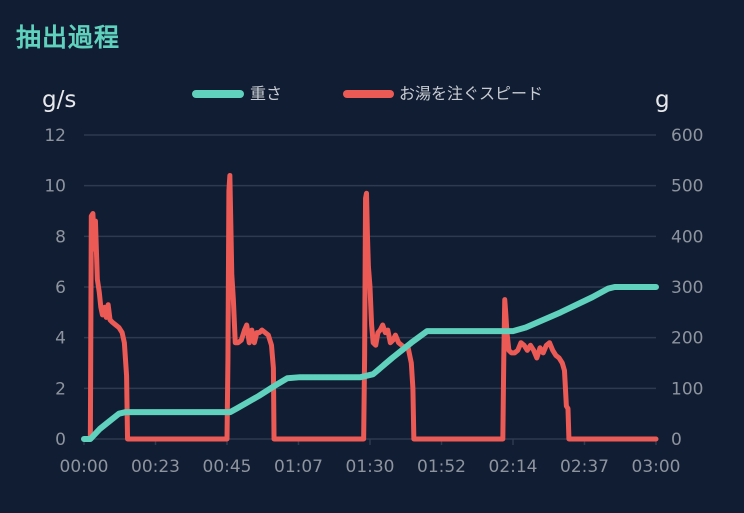 This screenshot has width=744, height=513. Describe the element at coordinates (237, 93) in the screenshot. I see `legend-item-weight: 重さ` at that location.